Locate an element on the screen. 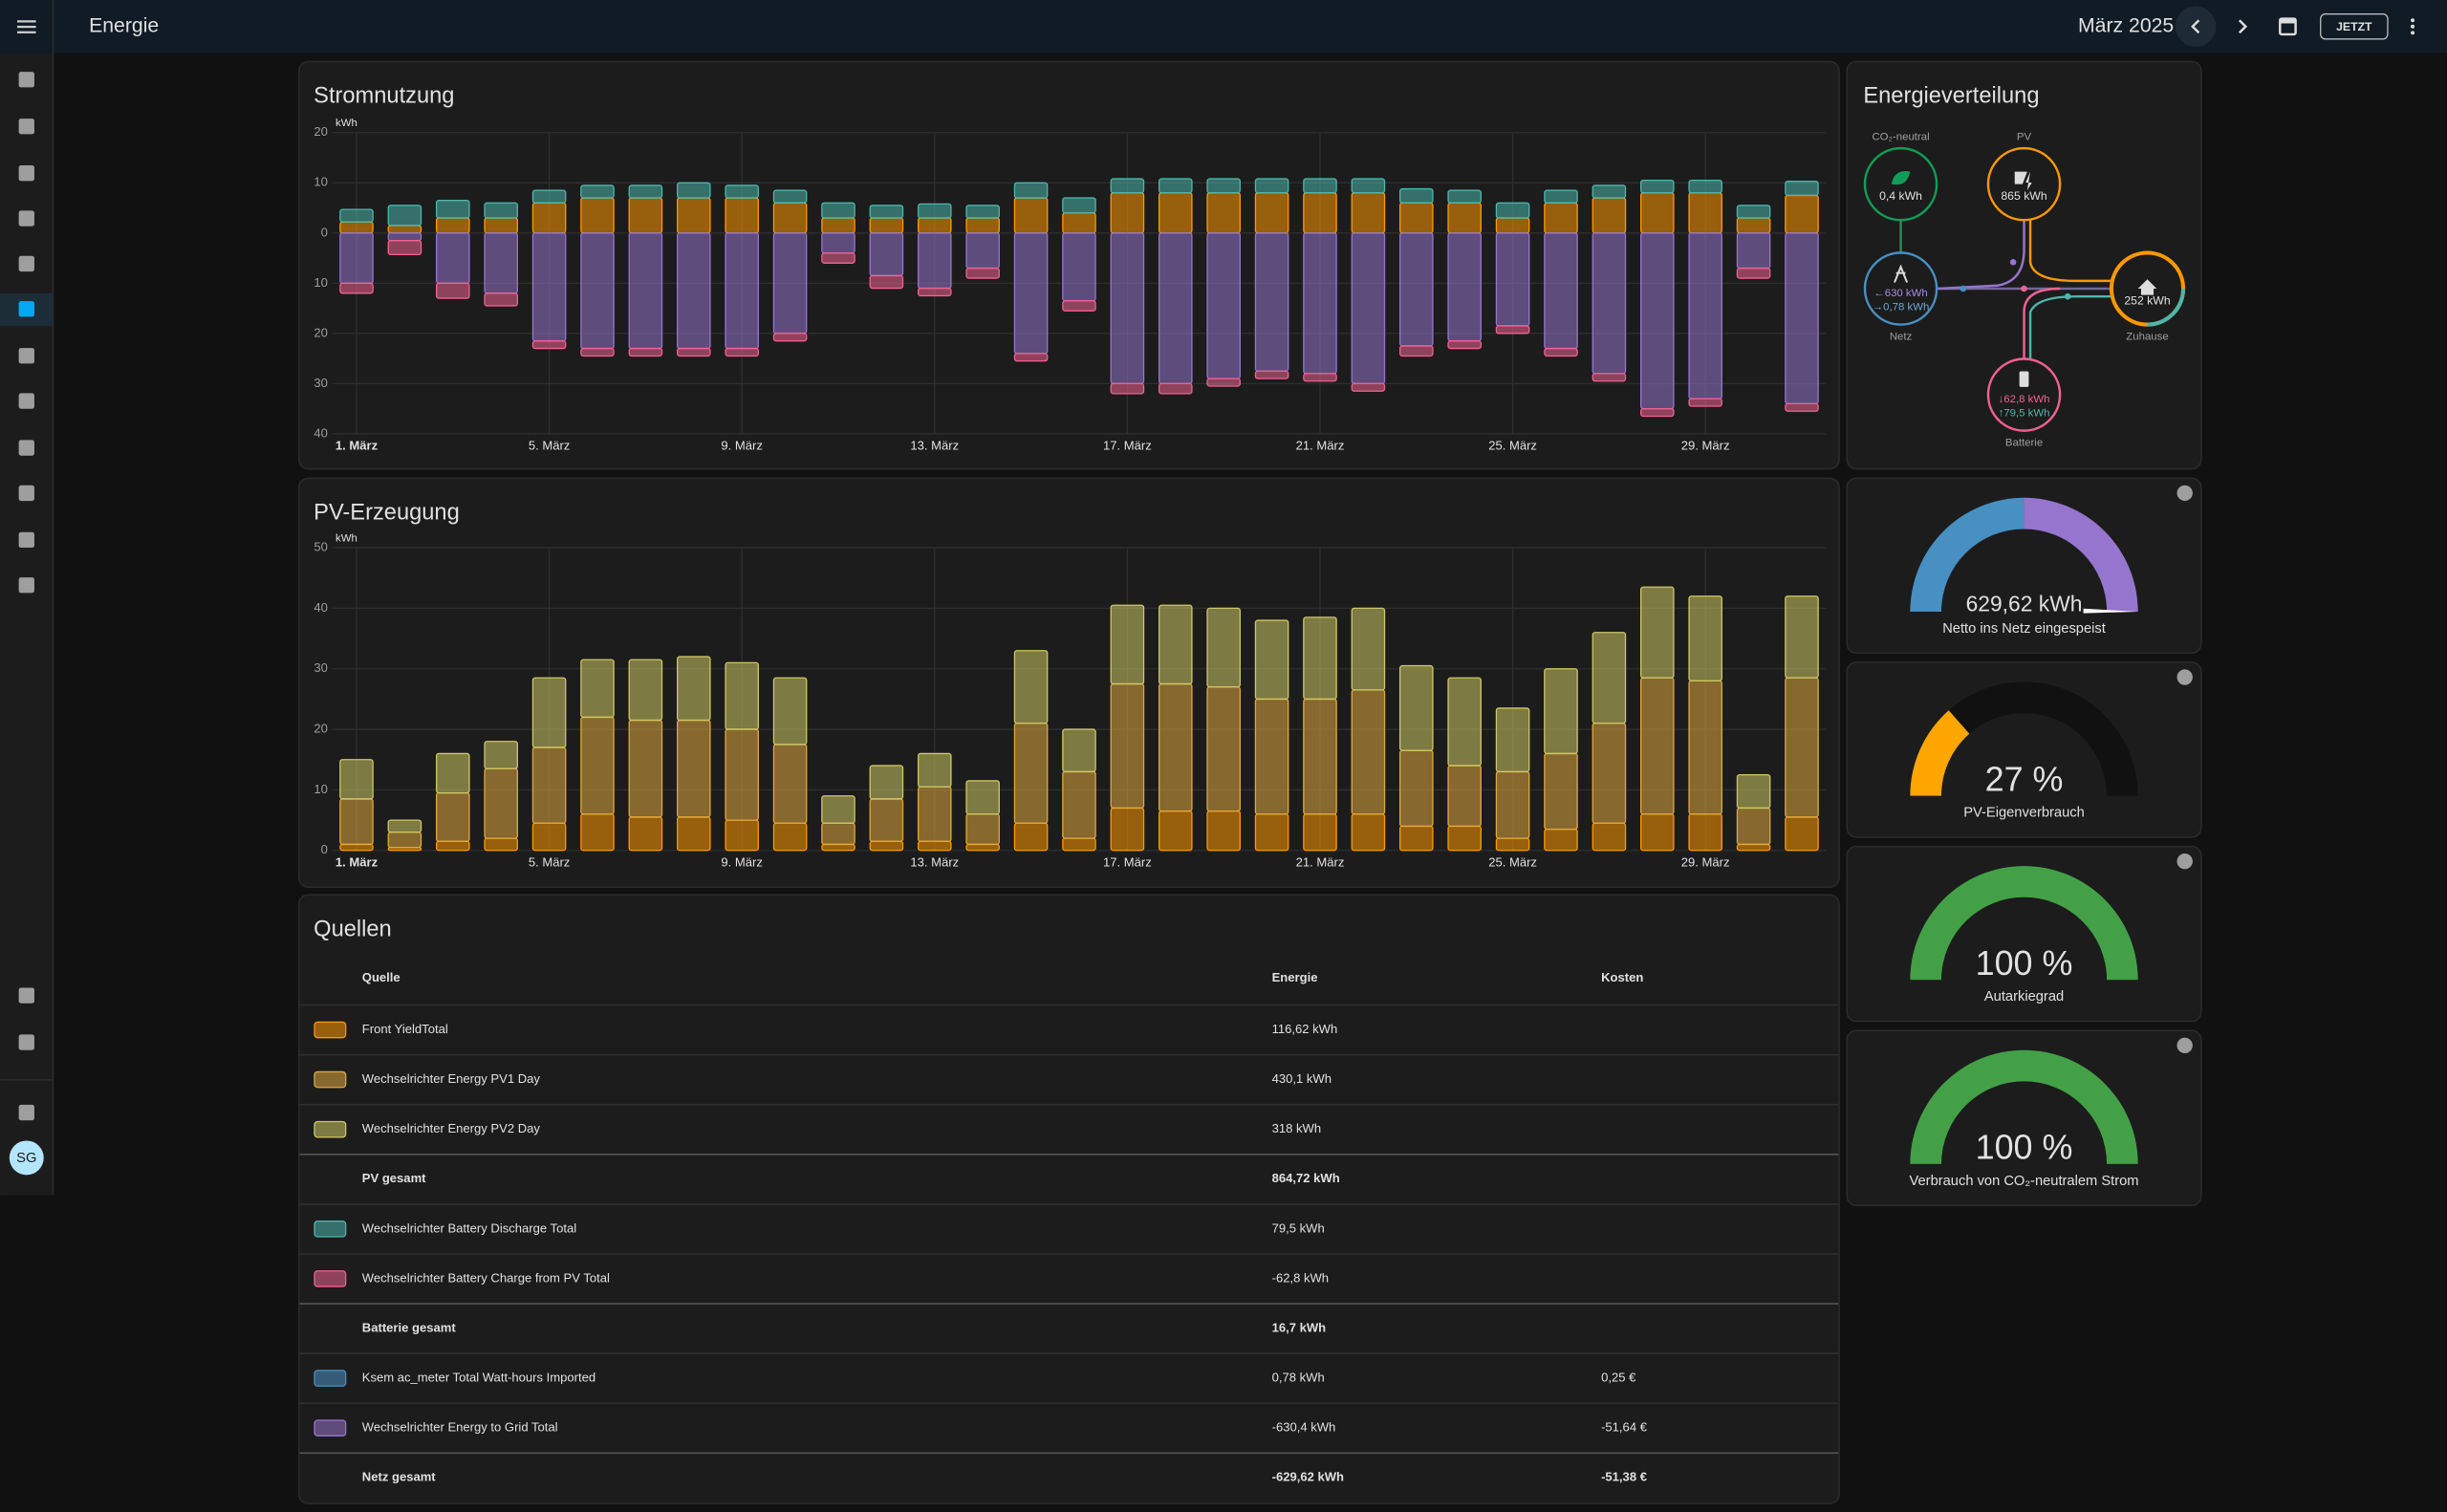 The width and height of the screenshot is (2447, 1512). y-tick-label: 50 is located at coordinates (321, 546).